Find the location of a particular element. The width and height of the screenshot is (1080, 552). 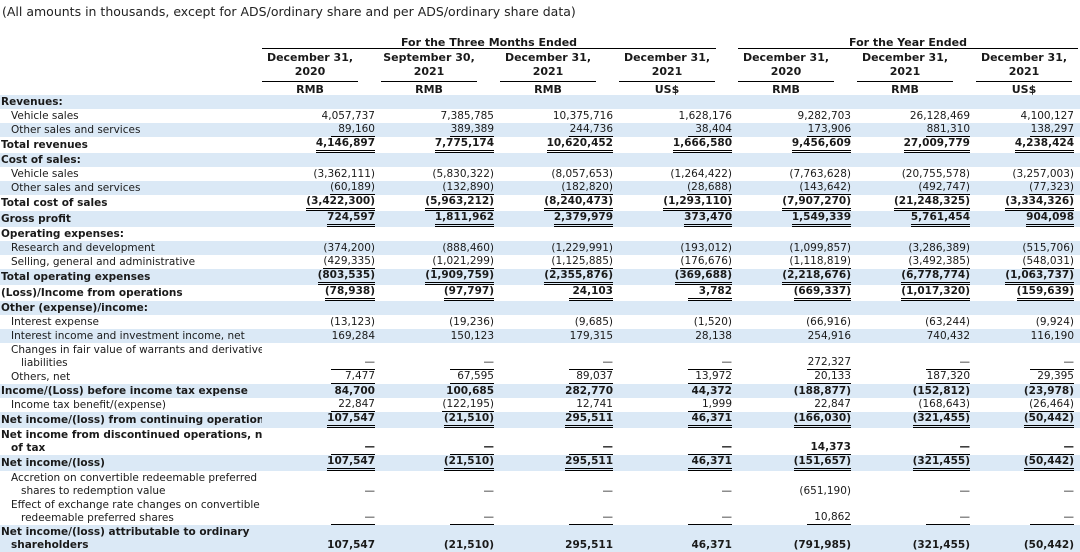

value-text: (369,688) is located at coordinates (703, 277).